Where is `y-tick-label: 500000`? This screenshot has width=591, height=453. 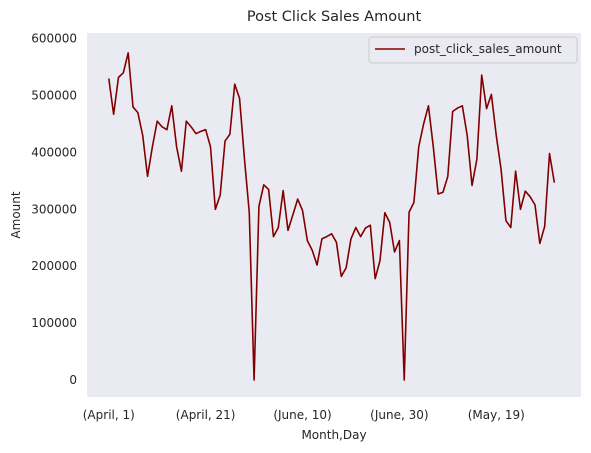 y-tick-label: 500000 is located at coordinates (54, 96).